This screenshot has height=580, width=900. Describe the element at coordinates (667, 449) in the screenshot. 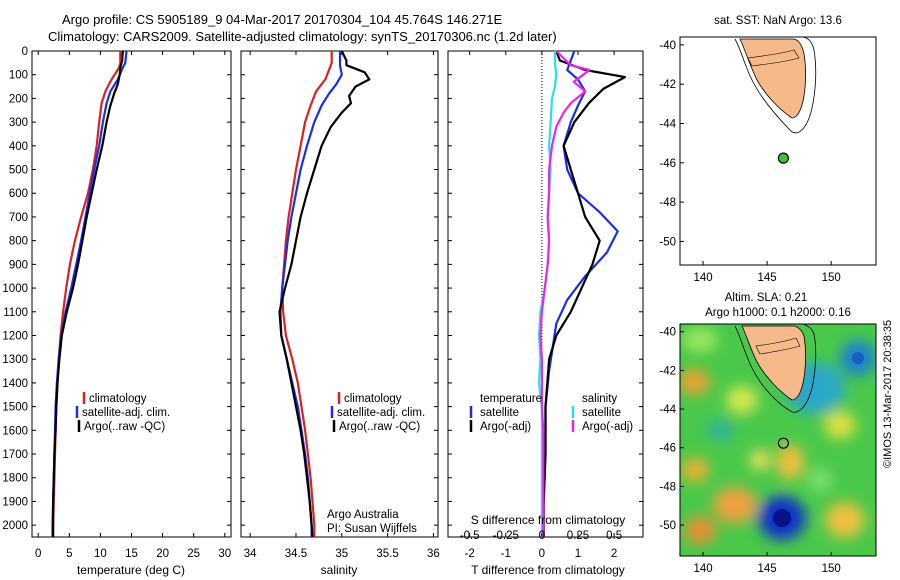

I see `sla-map-lat-tick-label: -46` at that location.